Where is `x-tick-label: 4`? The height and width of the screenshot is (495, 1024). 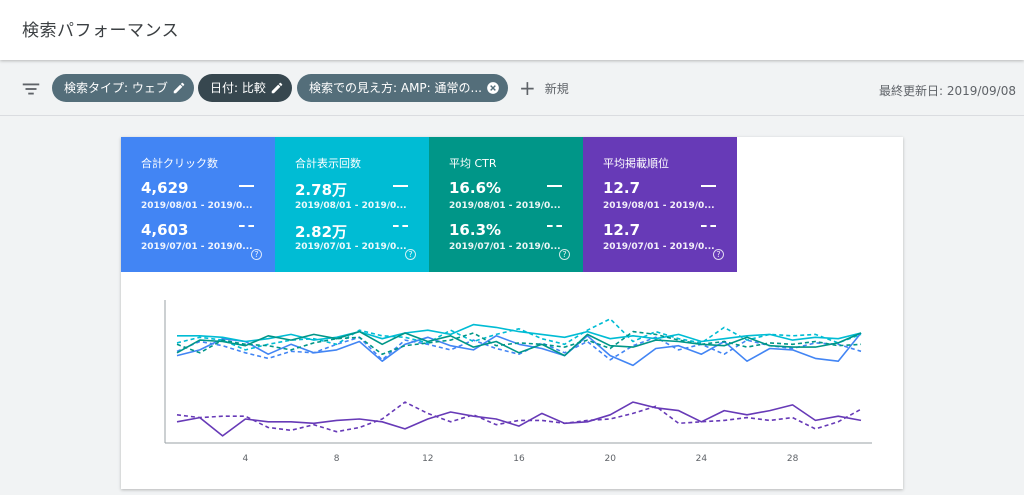
x-tick-label: 4 is located at coordinates (246, 459).